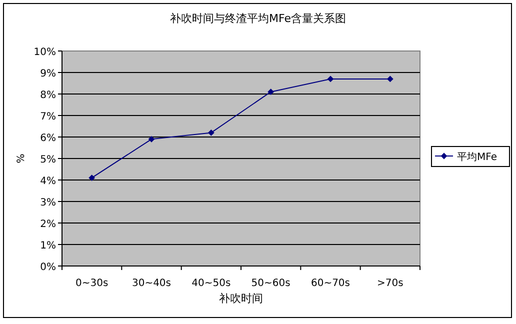  What do you see at coordinates (211, 283) in the screenshot?
I see `x-tick-label: 40~50s` at bounding box center [211, 283].